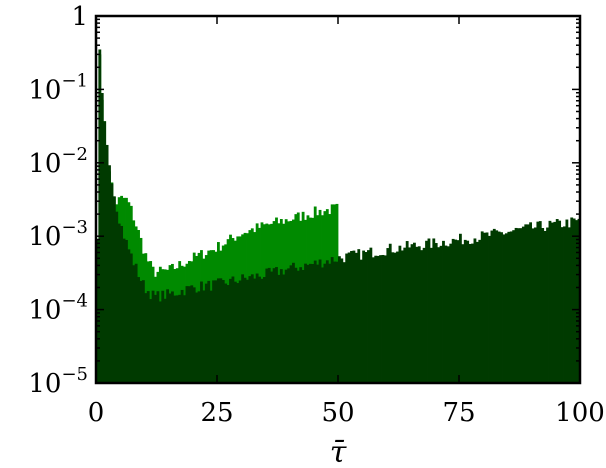  What do you see at coordinates (58, 308) in the screenshot?
I see `y-tick-label: 10⁻⁴` at bounding box center [58, 308].